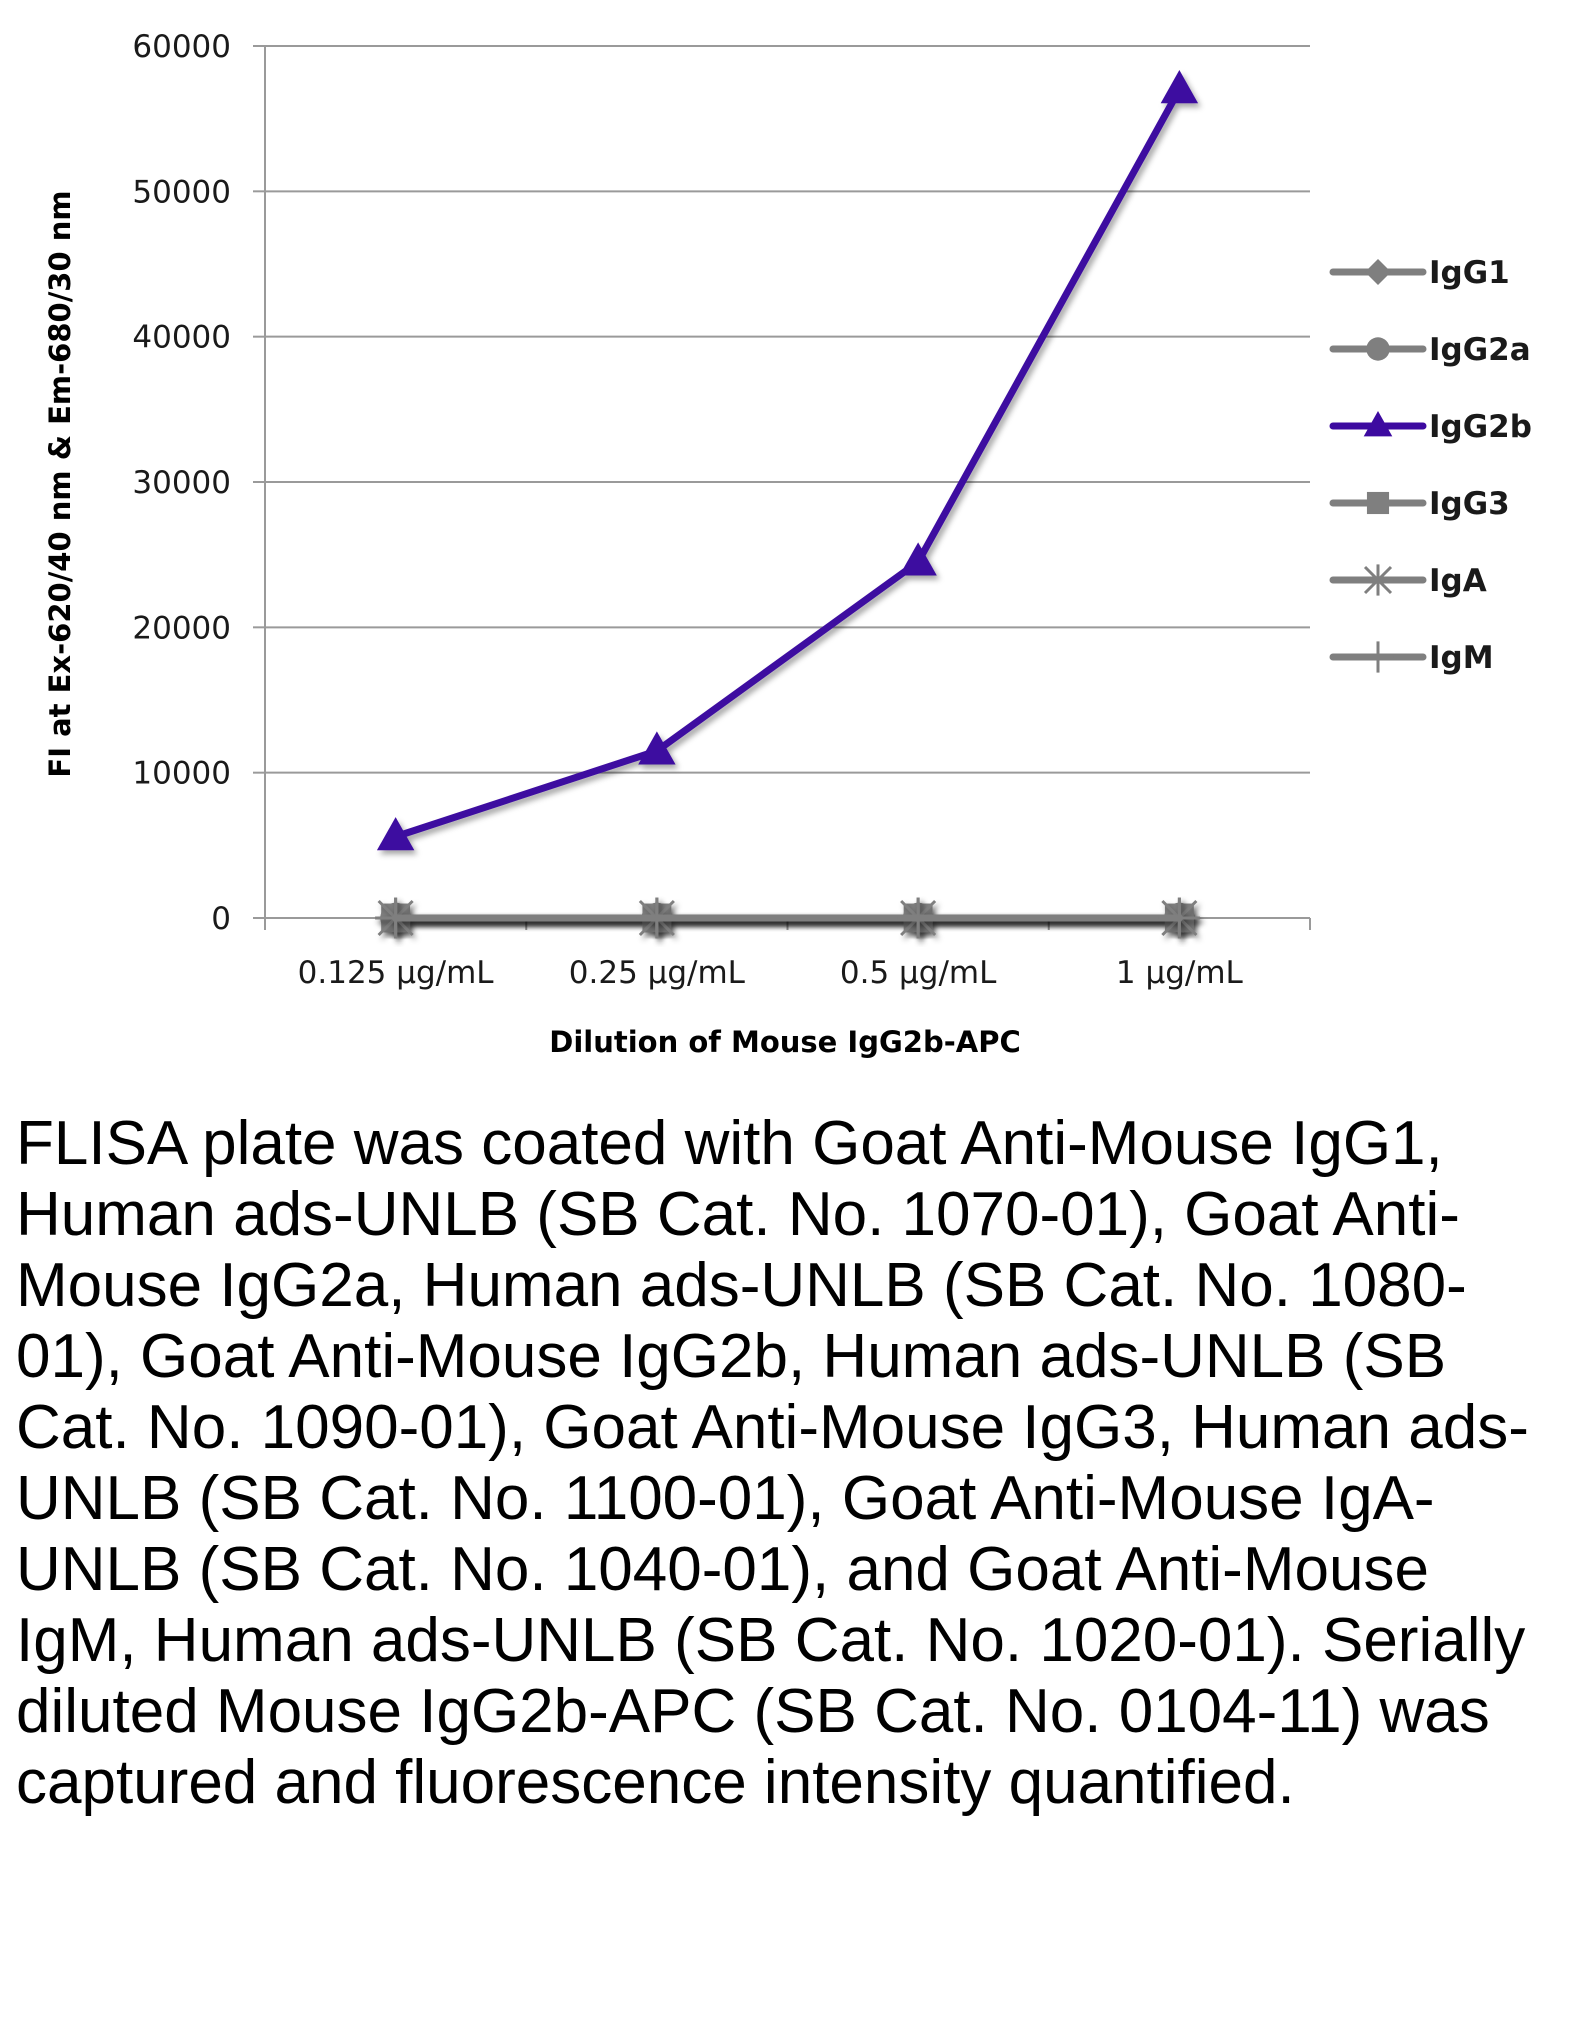 Image resolution: width=1581 pixels, height=2022 pixels. What do you see at coordinates (1458, 581) in the screenshot?
I see `legend-label-iga: IgA` at bounding box center [1458, 581].